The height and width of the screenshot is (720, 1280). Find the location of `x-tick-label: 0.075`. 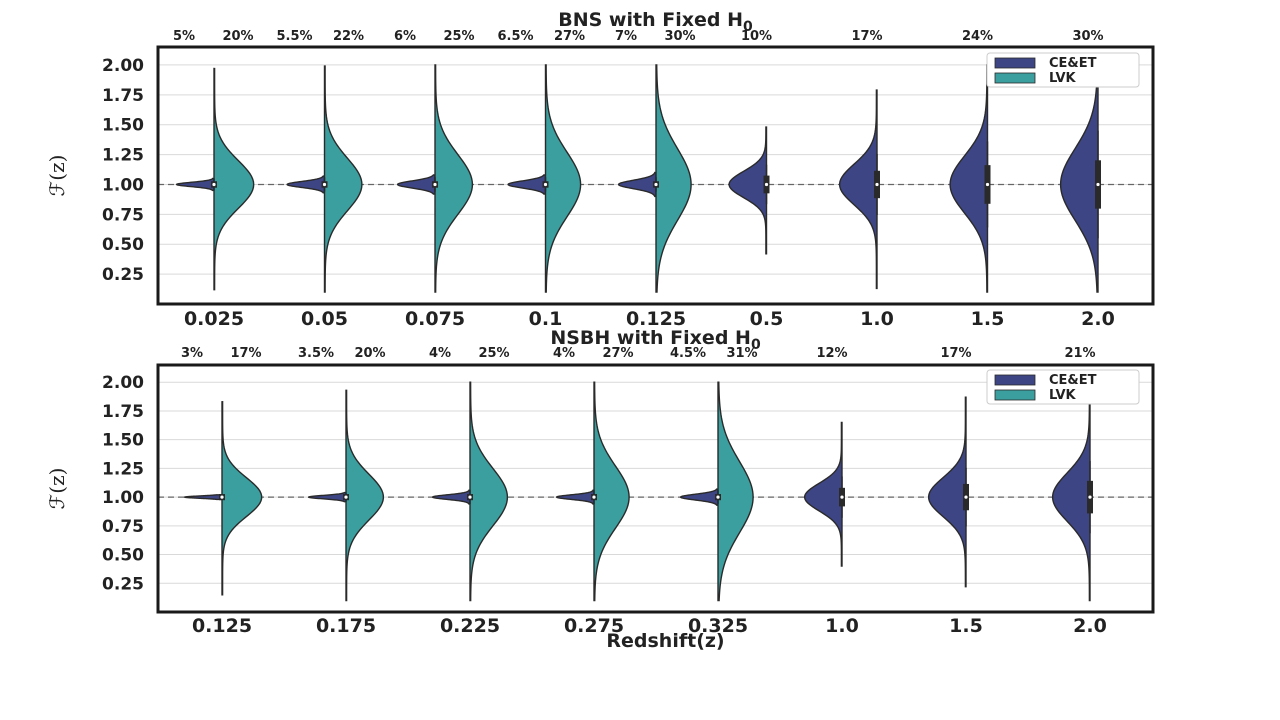

x-tick-label: 0.075 is located at coordinates (435, 319).